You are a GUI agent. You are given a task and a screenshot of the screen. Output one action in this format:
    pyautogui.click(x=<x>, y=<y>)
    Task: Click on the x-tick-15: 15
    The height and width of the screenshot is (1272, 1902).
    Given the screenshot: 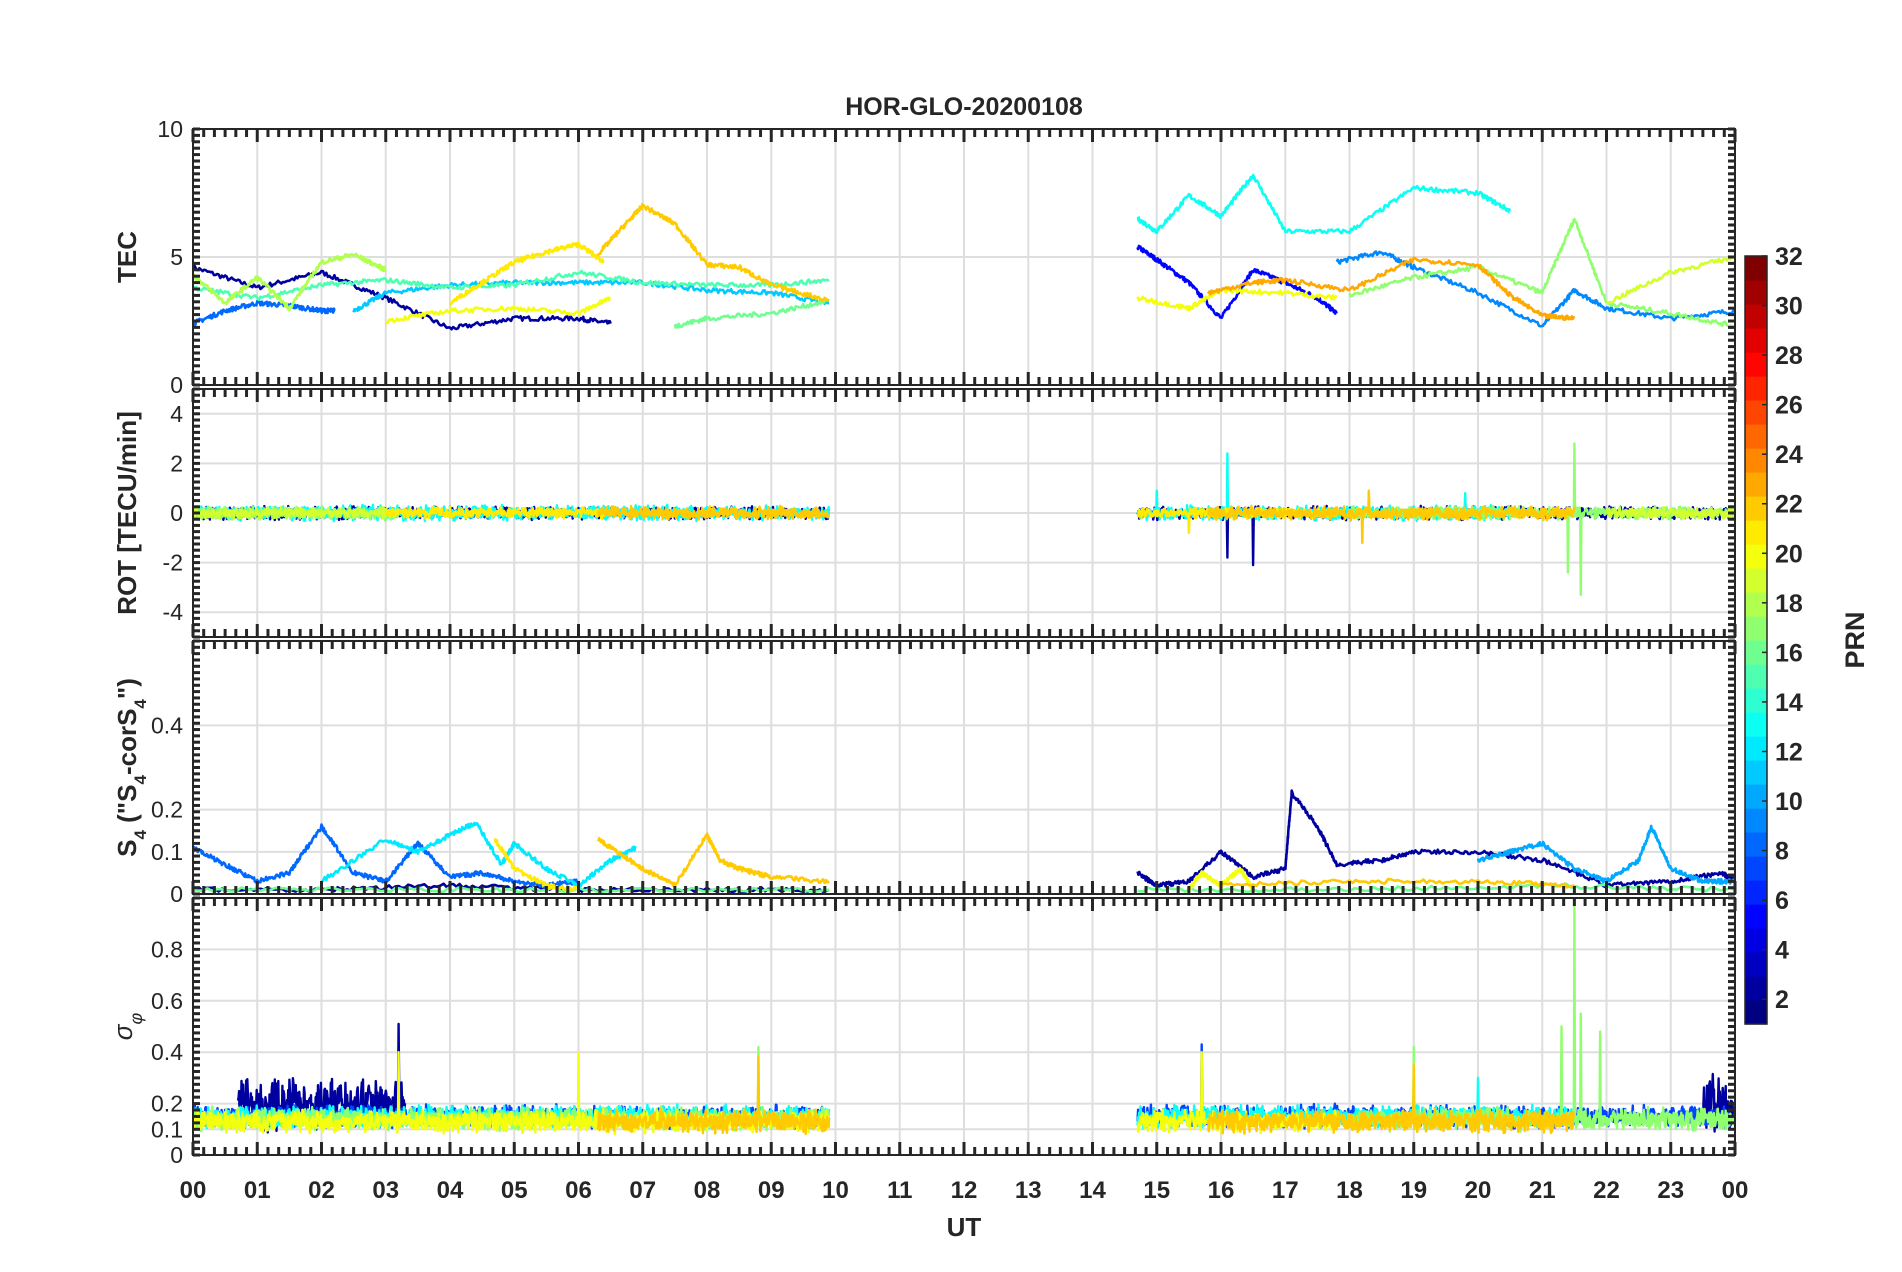 What is the action you would take?
    pyautogui.click(x=1156, y=1190)
    